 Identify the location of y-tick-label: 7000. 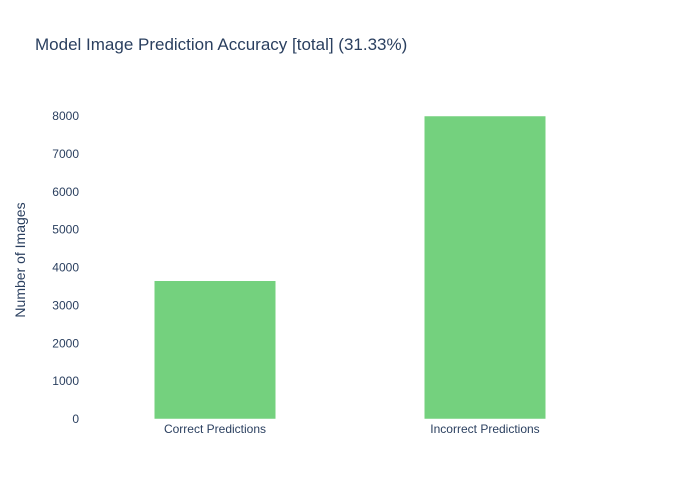
(65, 154).